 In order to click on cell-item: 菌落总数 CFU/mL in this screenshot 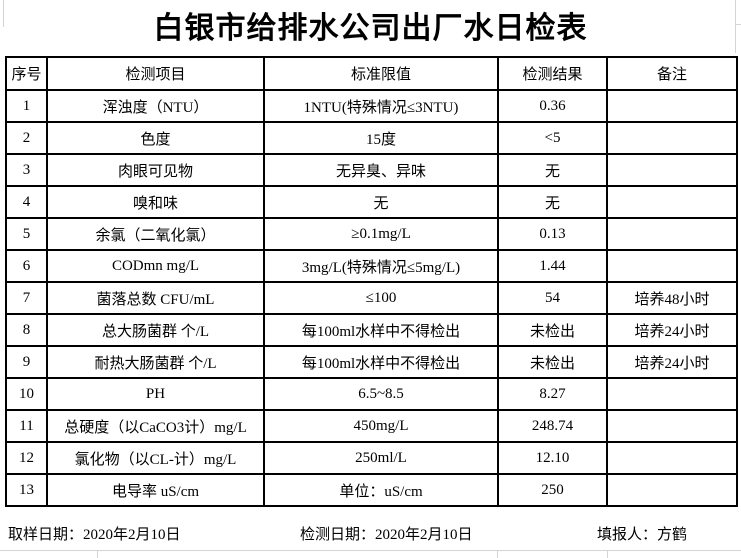, I will do `click(155, 298)`.